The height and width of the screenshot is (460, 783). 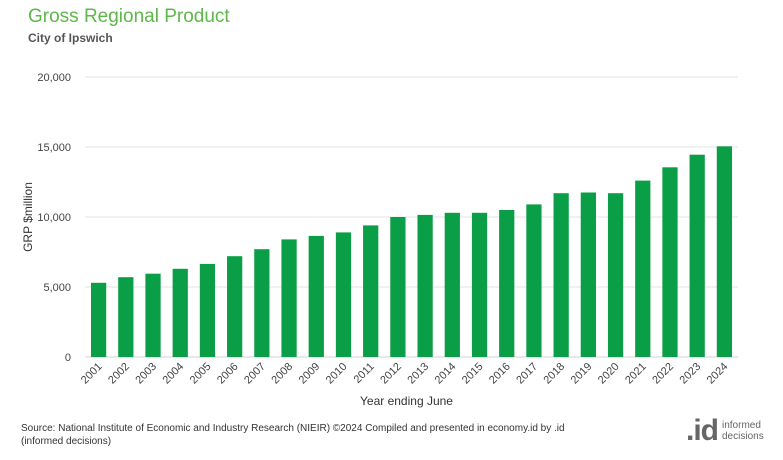 I want to click on x-tick-label: 2022, so click(x=663, y=374).